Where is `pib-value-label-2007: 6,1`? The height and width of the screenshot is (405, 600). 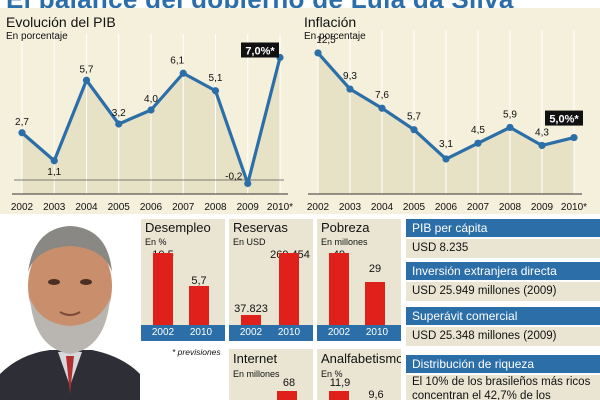 pib-value-label-2007: 6,1 is located at coordinates (177, 60).